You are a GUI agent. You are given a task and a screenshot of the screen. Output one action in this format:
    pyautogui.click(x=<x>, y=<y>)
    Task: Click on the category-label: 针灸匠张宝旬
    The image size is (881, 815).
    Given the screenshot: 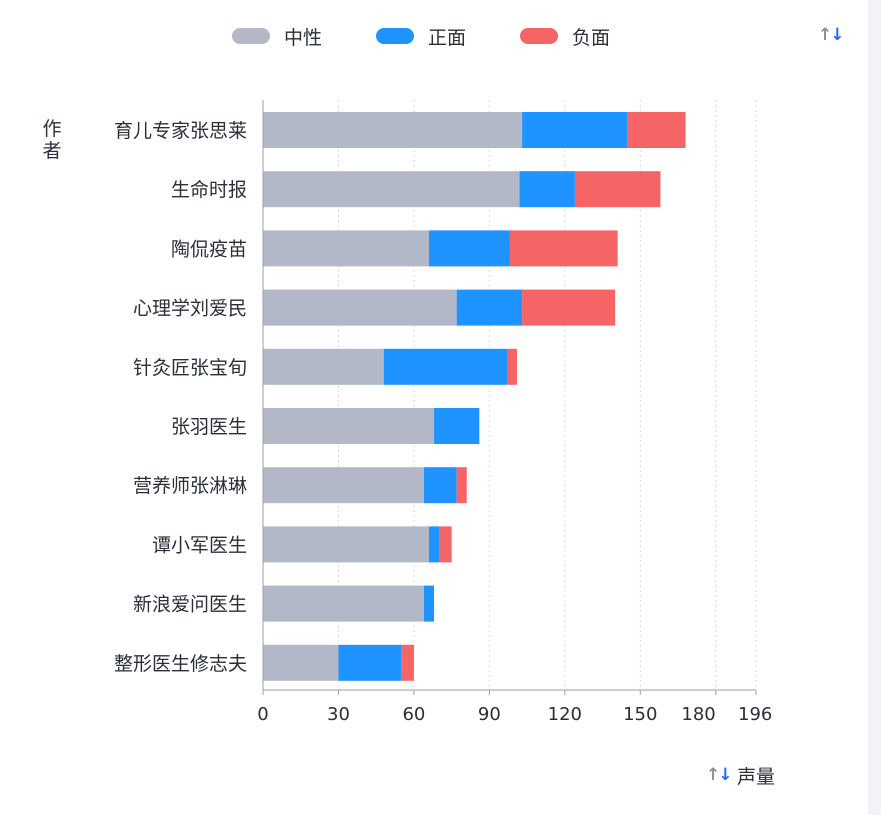 What is the action you would take?
    pyautogui.click(x=190, y=368)
    